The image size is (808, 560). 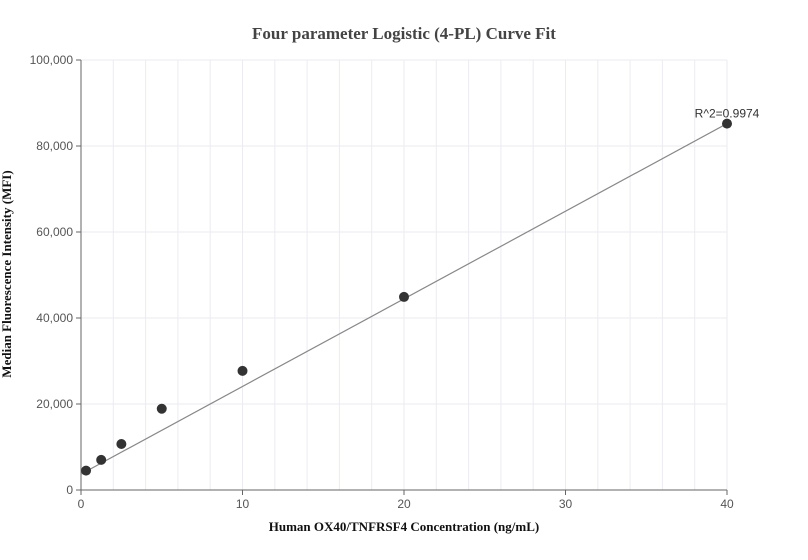 I want to click on y-tick-label: 100,000, so click(x=52, y=60).